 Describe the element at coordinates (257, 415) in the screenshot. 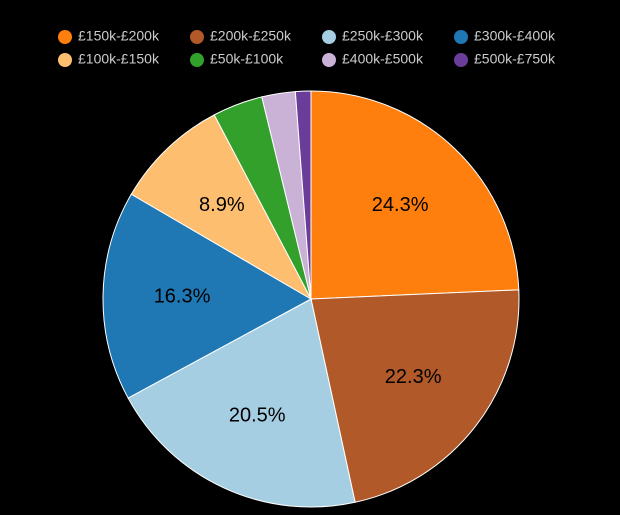

I see `slice-label: 20.5%` at that location.